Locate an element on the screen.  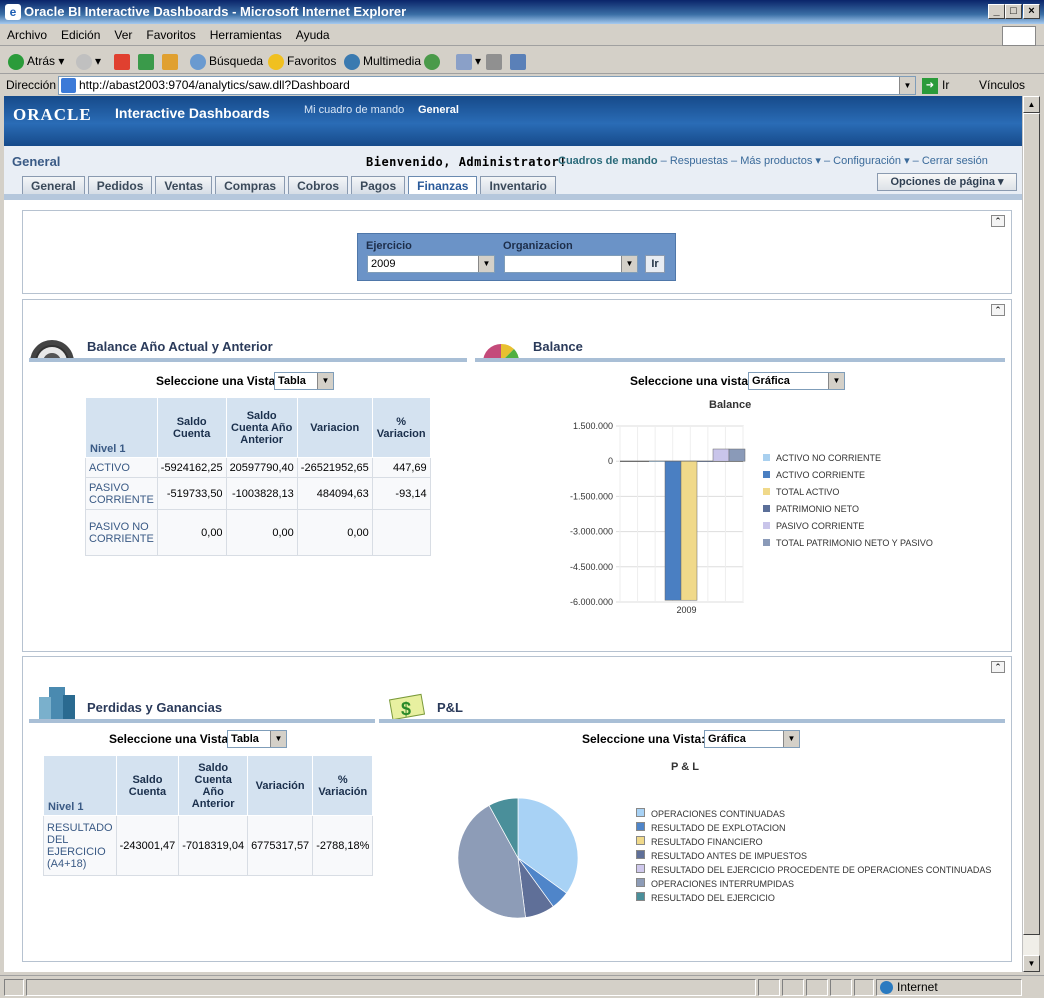
buildings-icon is located at coordinates (57, 703).